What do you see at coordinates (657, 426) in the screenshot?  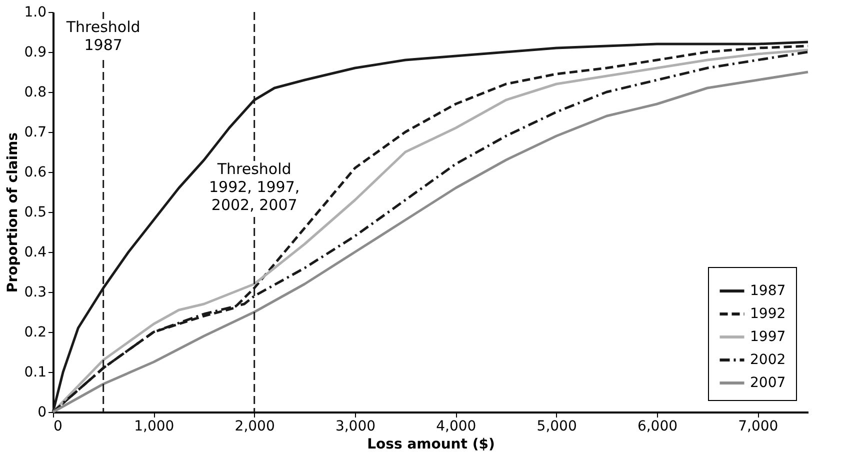 I see `x-tick-label: 6,000` at bounding box center [657, 426].